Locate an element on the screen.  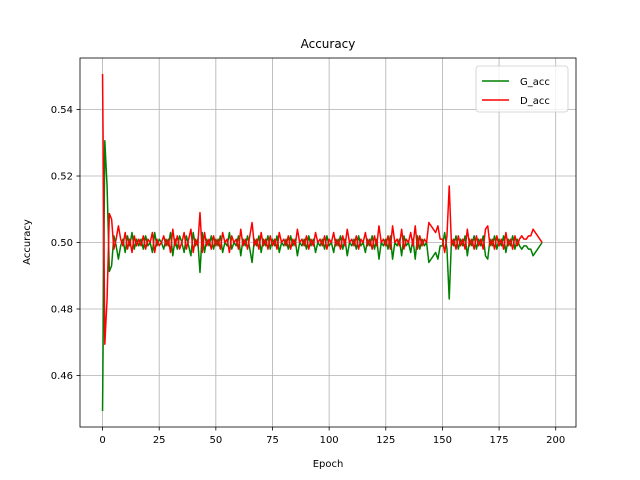
y-tick-label: 0.46 is located at coordinates (62, 376).